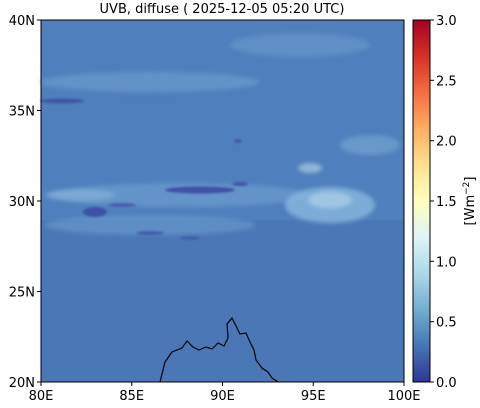  What do you see at coordinates (313, 396) in the screenshot?
I see `lon-tick-label: 95E` at bounding box center [313, 396].